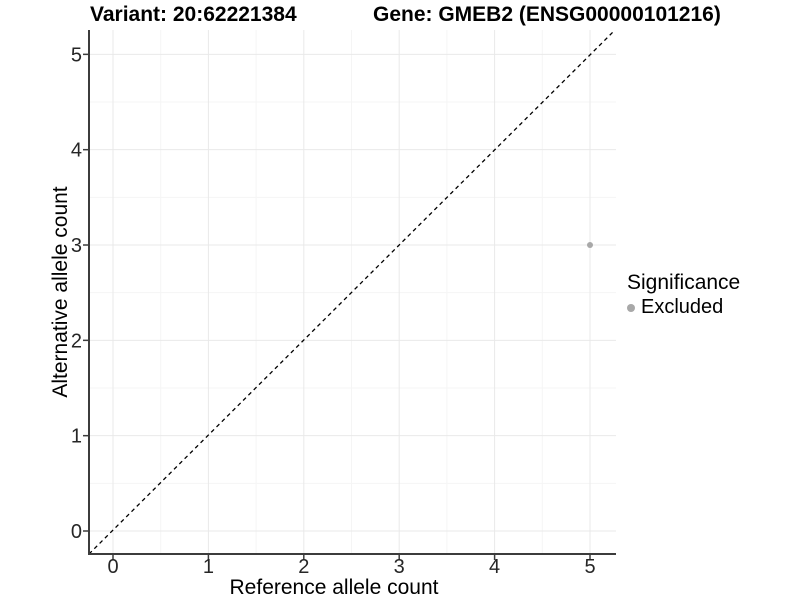 This screenshot has height=600, width=800. I want to click on gene-title: Gene: GMEB2 (ENSG00000101216), so click(547, 14).